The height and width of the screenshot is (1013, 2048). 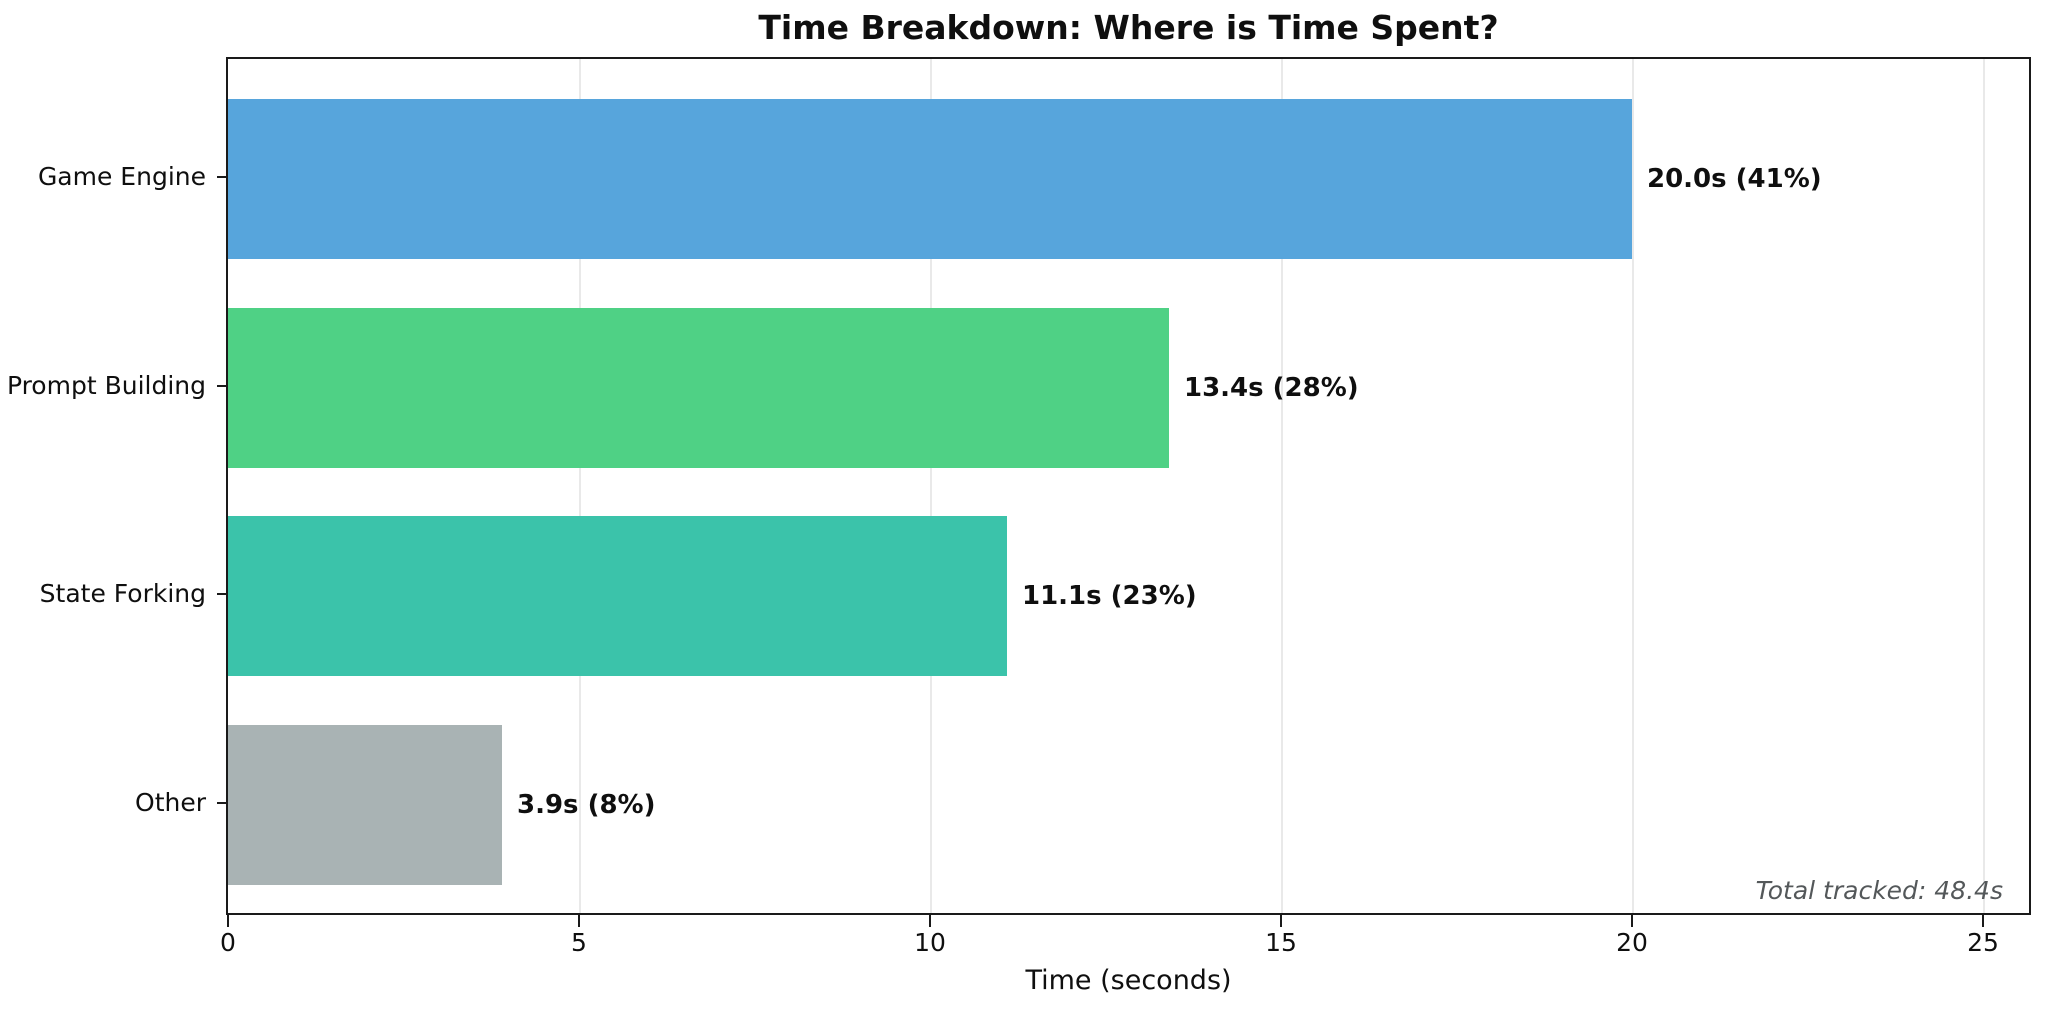 What do you see at coordinates (586, 805) in the screenshot?
I see `bar-value-label-other: 3.9s (8%)` at bounding box center [586, 805].